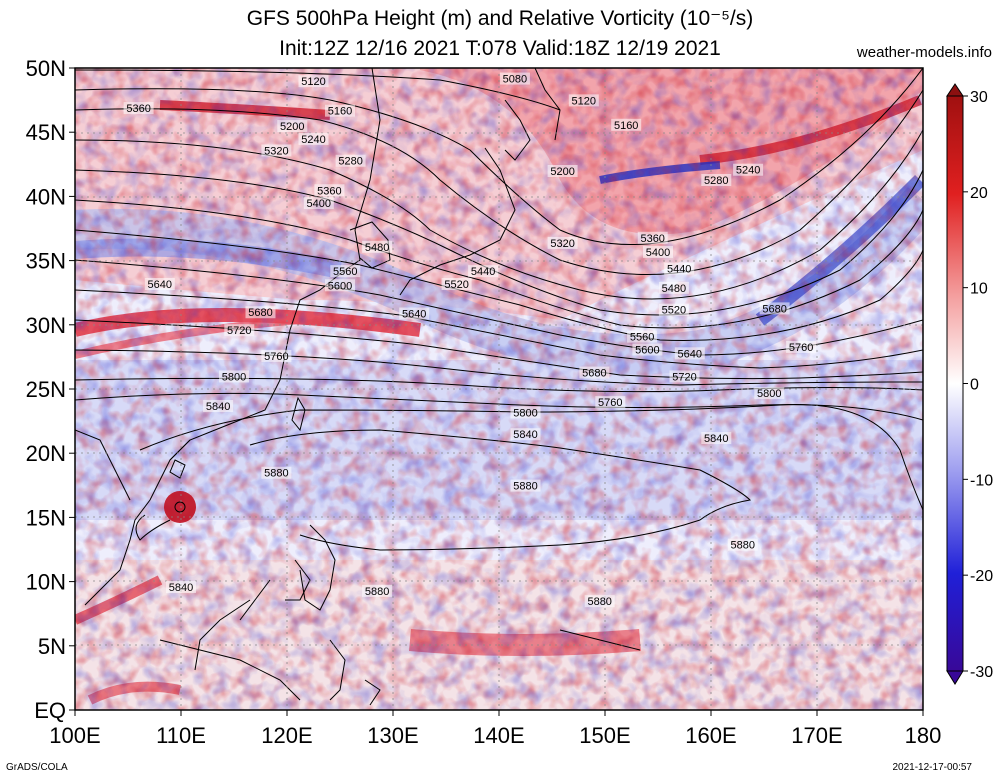 This screenshot has height=779, width=1000. Describe the element at coordinates (181, 735) in the screenshot. I see `lon-tick-label: 110E` at that location.